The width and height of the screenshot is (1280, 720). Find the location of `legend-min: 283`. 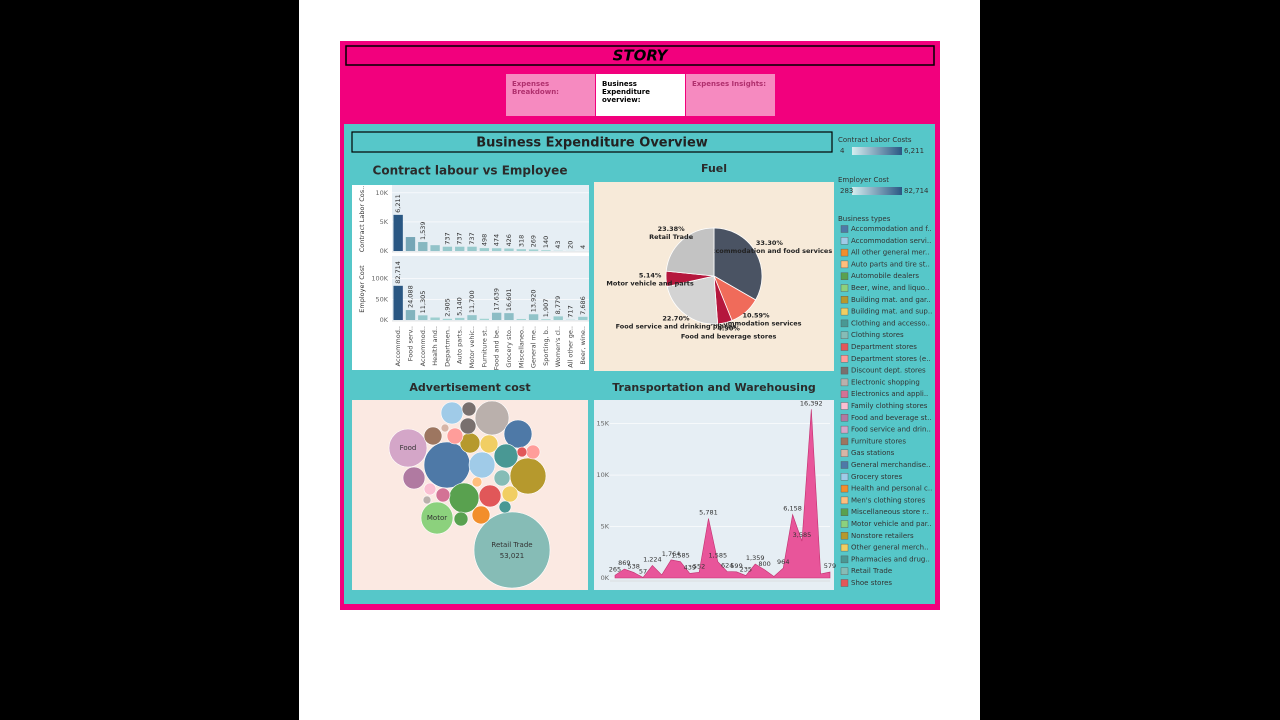

legend-min: 283 is located at coordinates (846, 191).